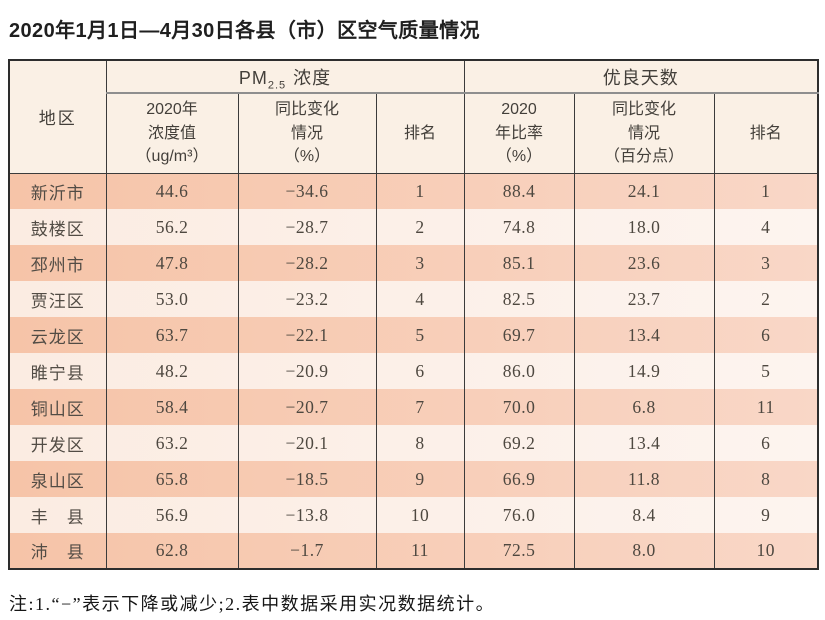 Image resolution: width=825 pixels, height=620 pixels. I want to click on pm25-change-cell: −28.7, so click(306, 227).